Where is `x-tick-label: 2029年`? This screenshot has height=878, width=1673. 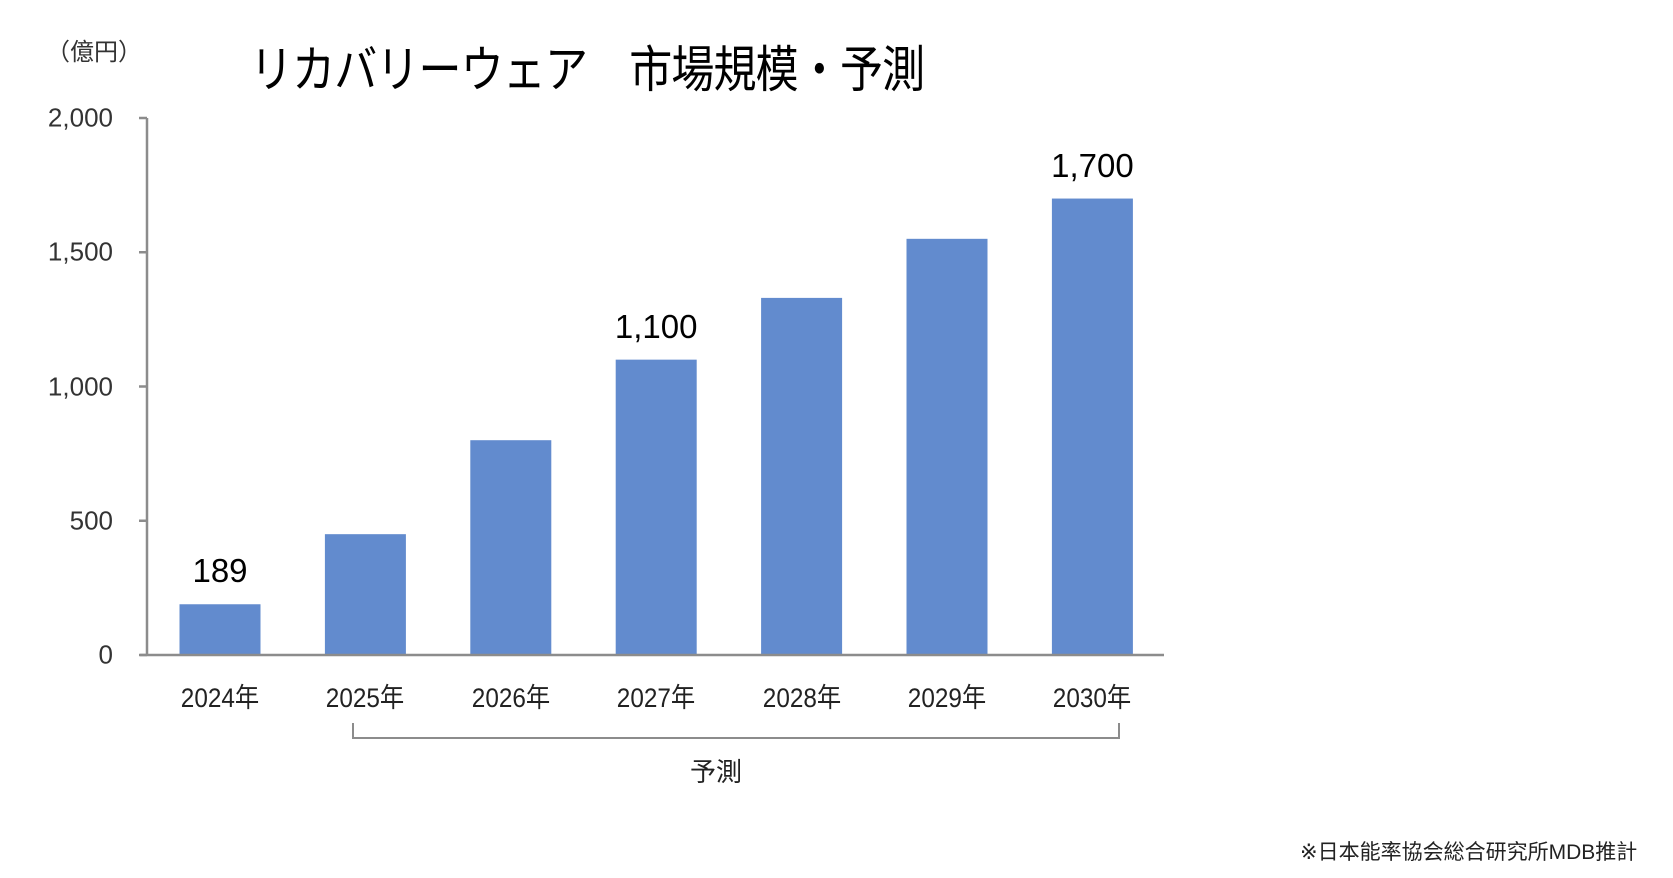 x-tick-label: 2029年 is located at coordinates (947, 698).